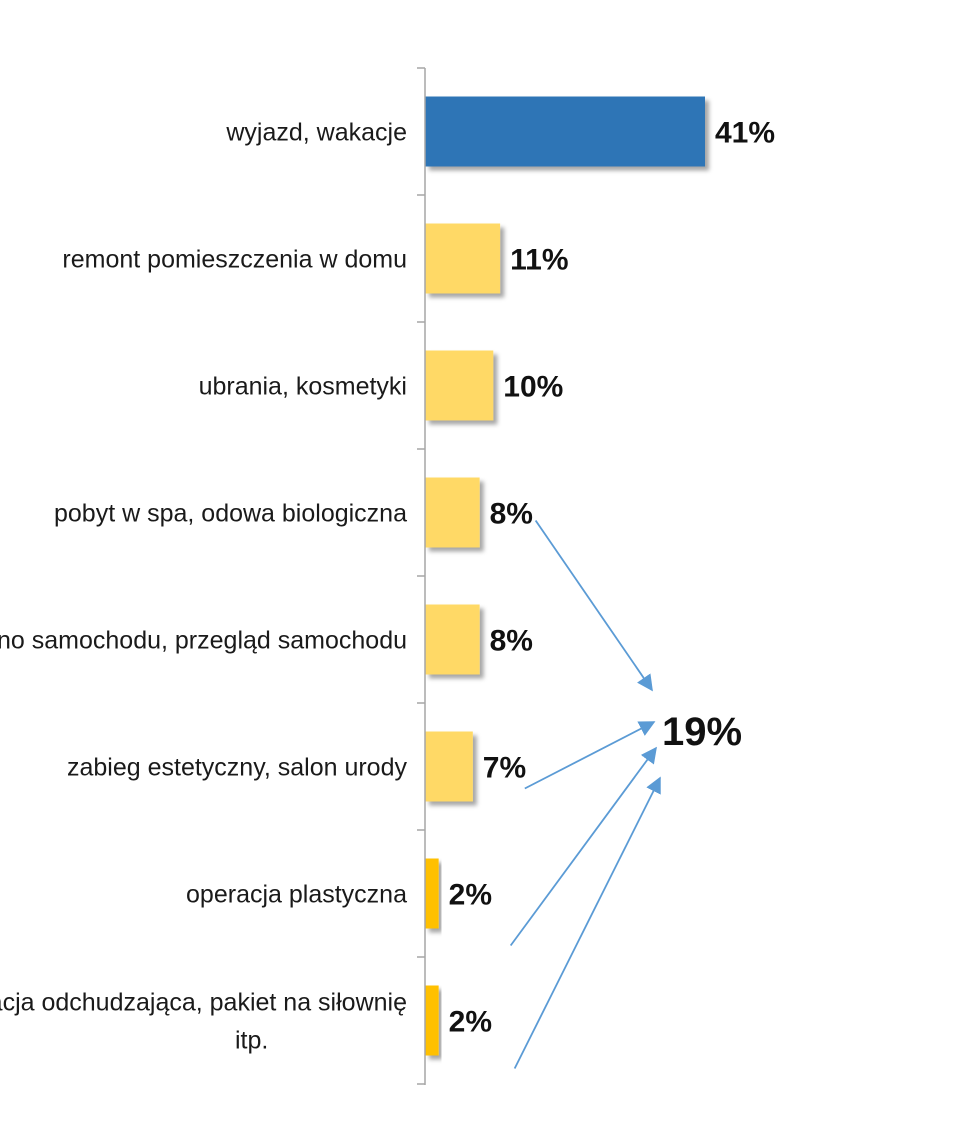 Image resolution: width=960 pixels, height=1133 pixels. What do you see at coordinates (702, 732) in the screenshot?
I see `summary-total-label: 19%` at bounding box center [702, 732].